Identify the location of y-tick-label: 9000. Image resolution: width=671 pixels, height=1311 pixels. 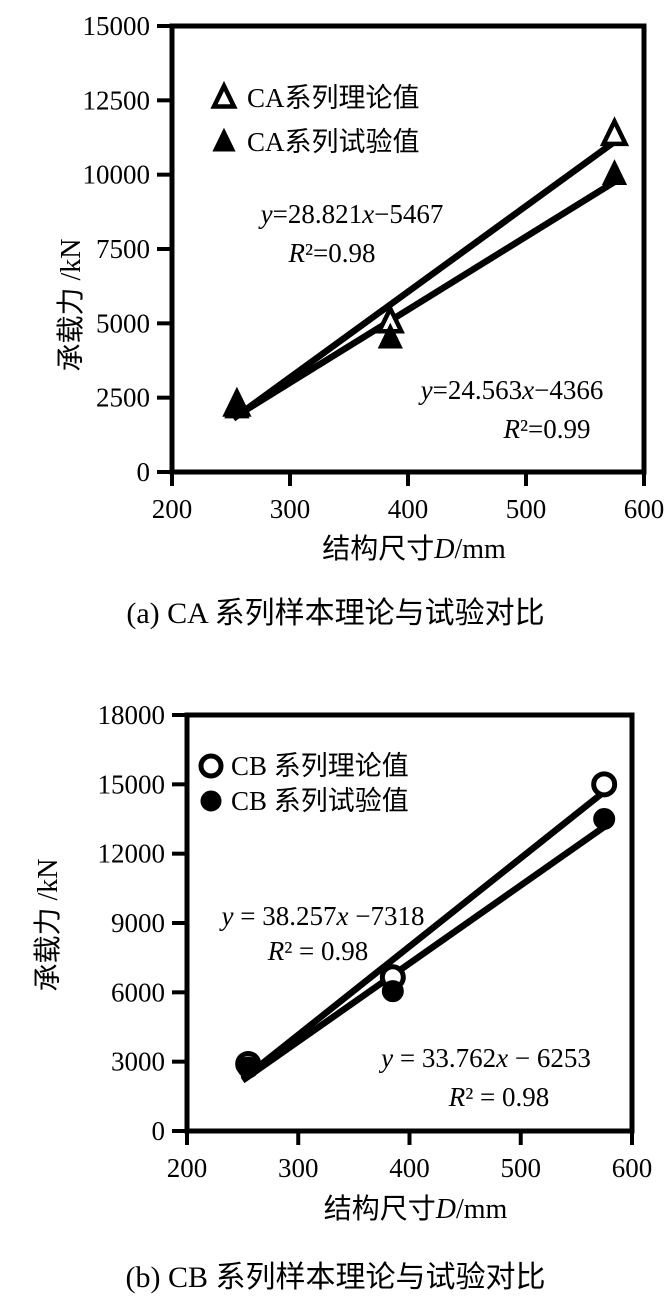
(138, 923).